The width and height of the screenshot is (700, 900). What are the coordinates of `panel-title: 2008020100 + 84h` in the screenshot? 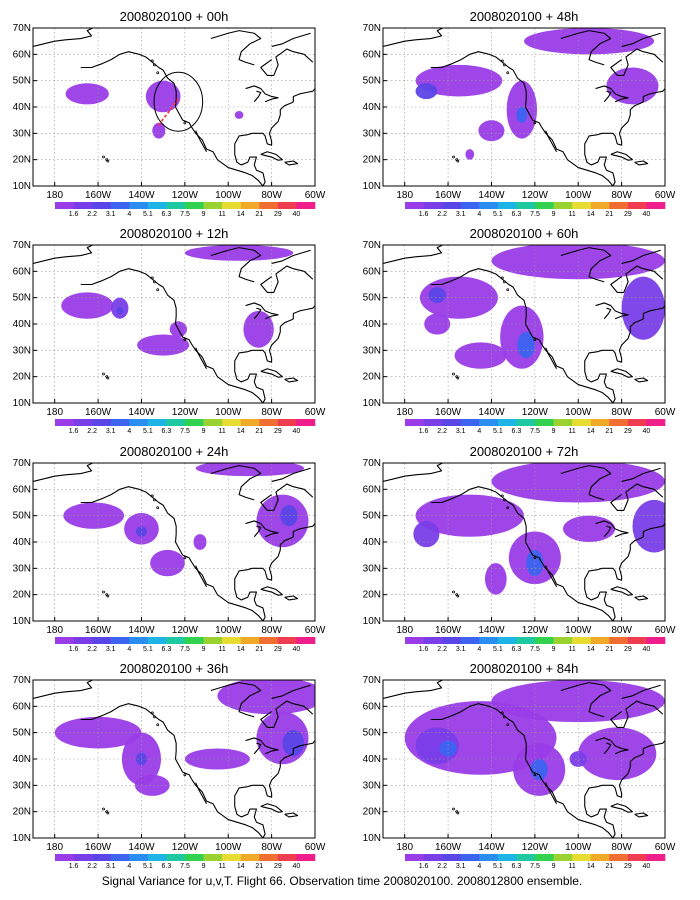 It's located at (524, 668).